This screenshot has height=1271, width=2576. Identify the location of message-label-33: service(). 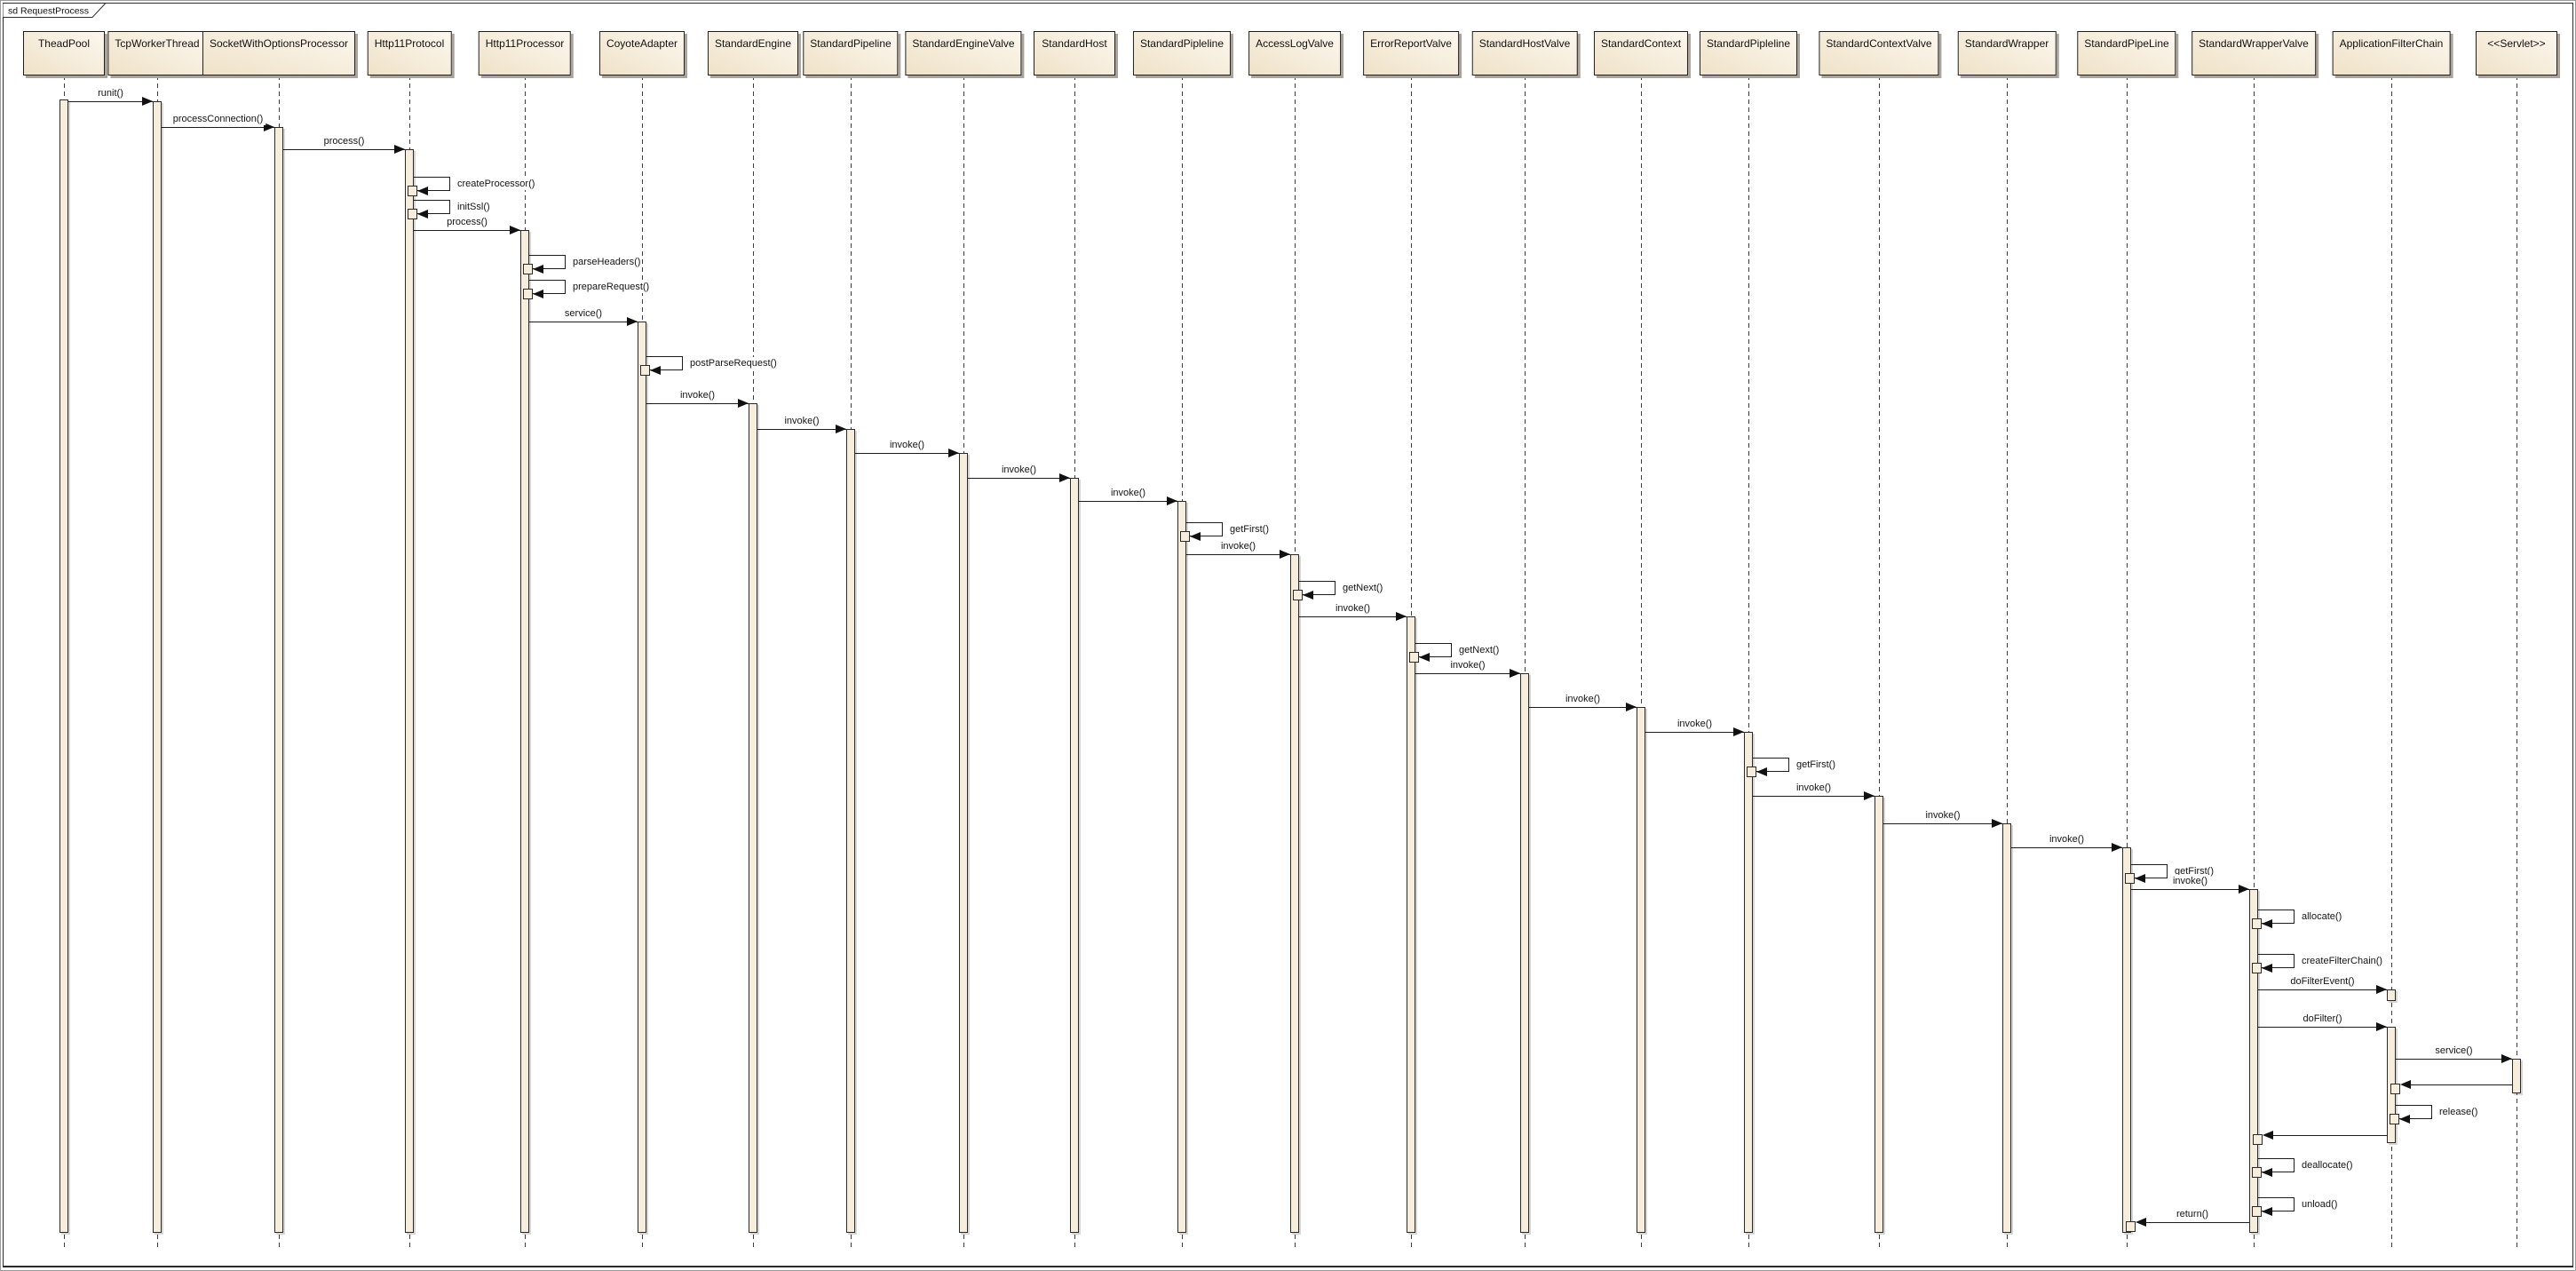
(2454, 1051).